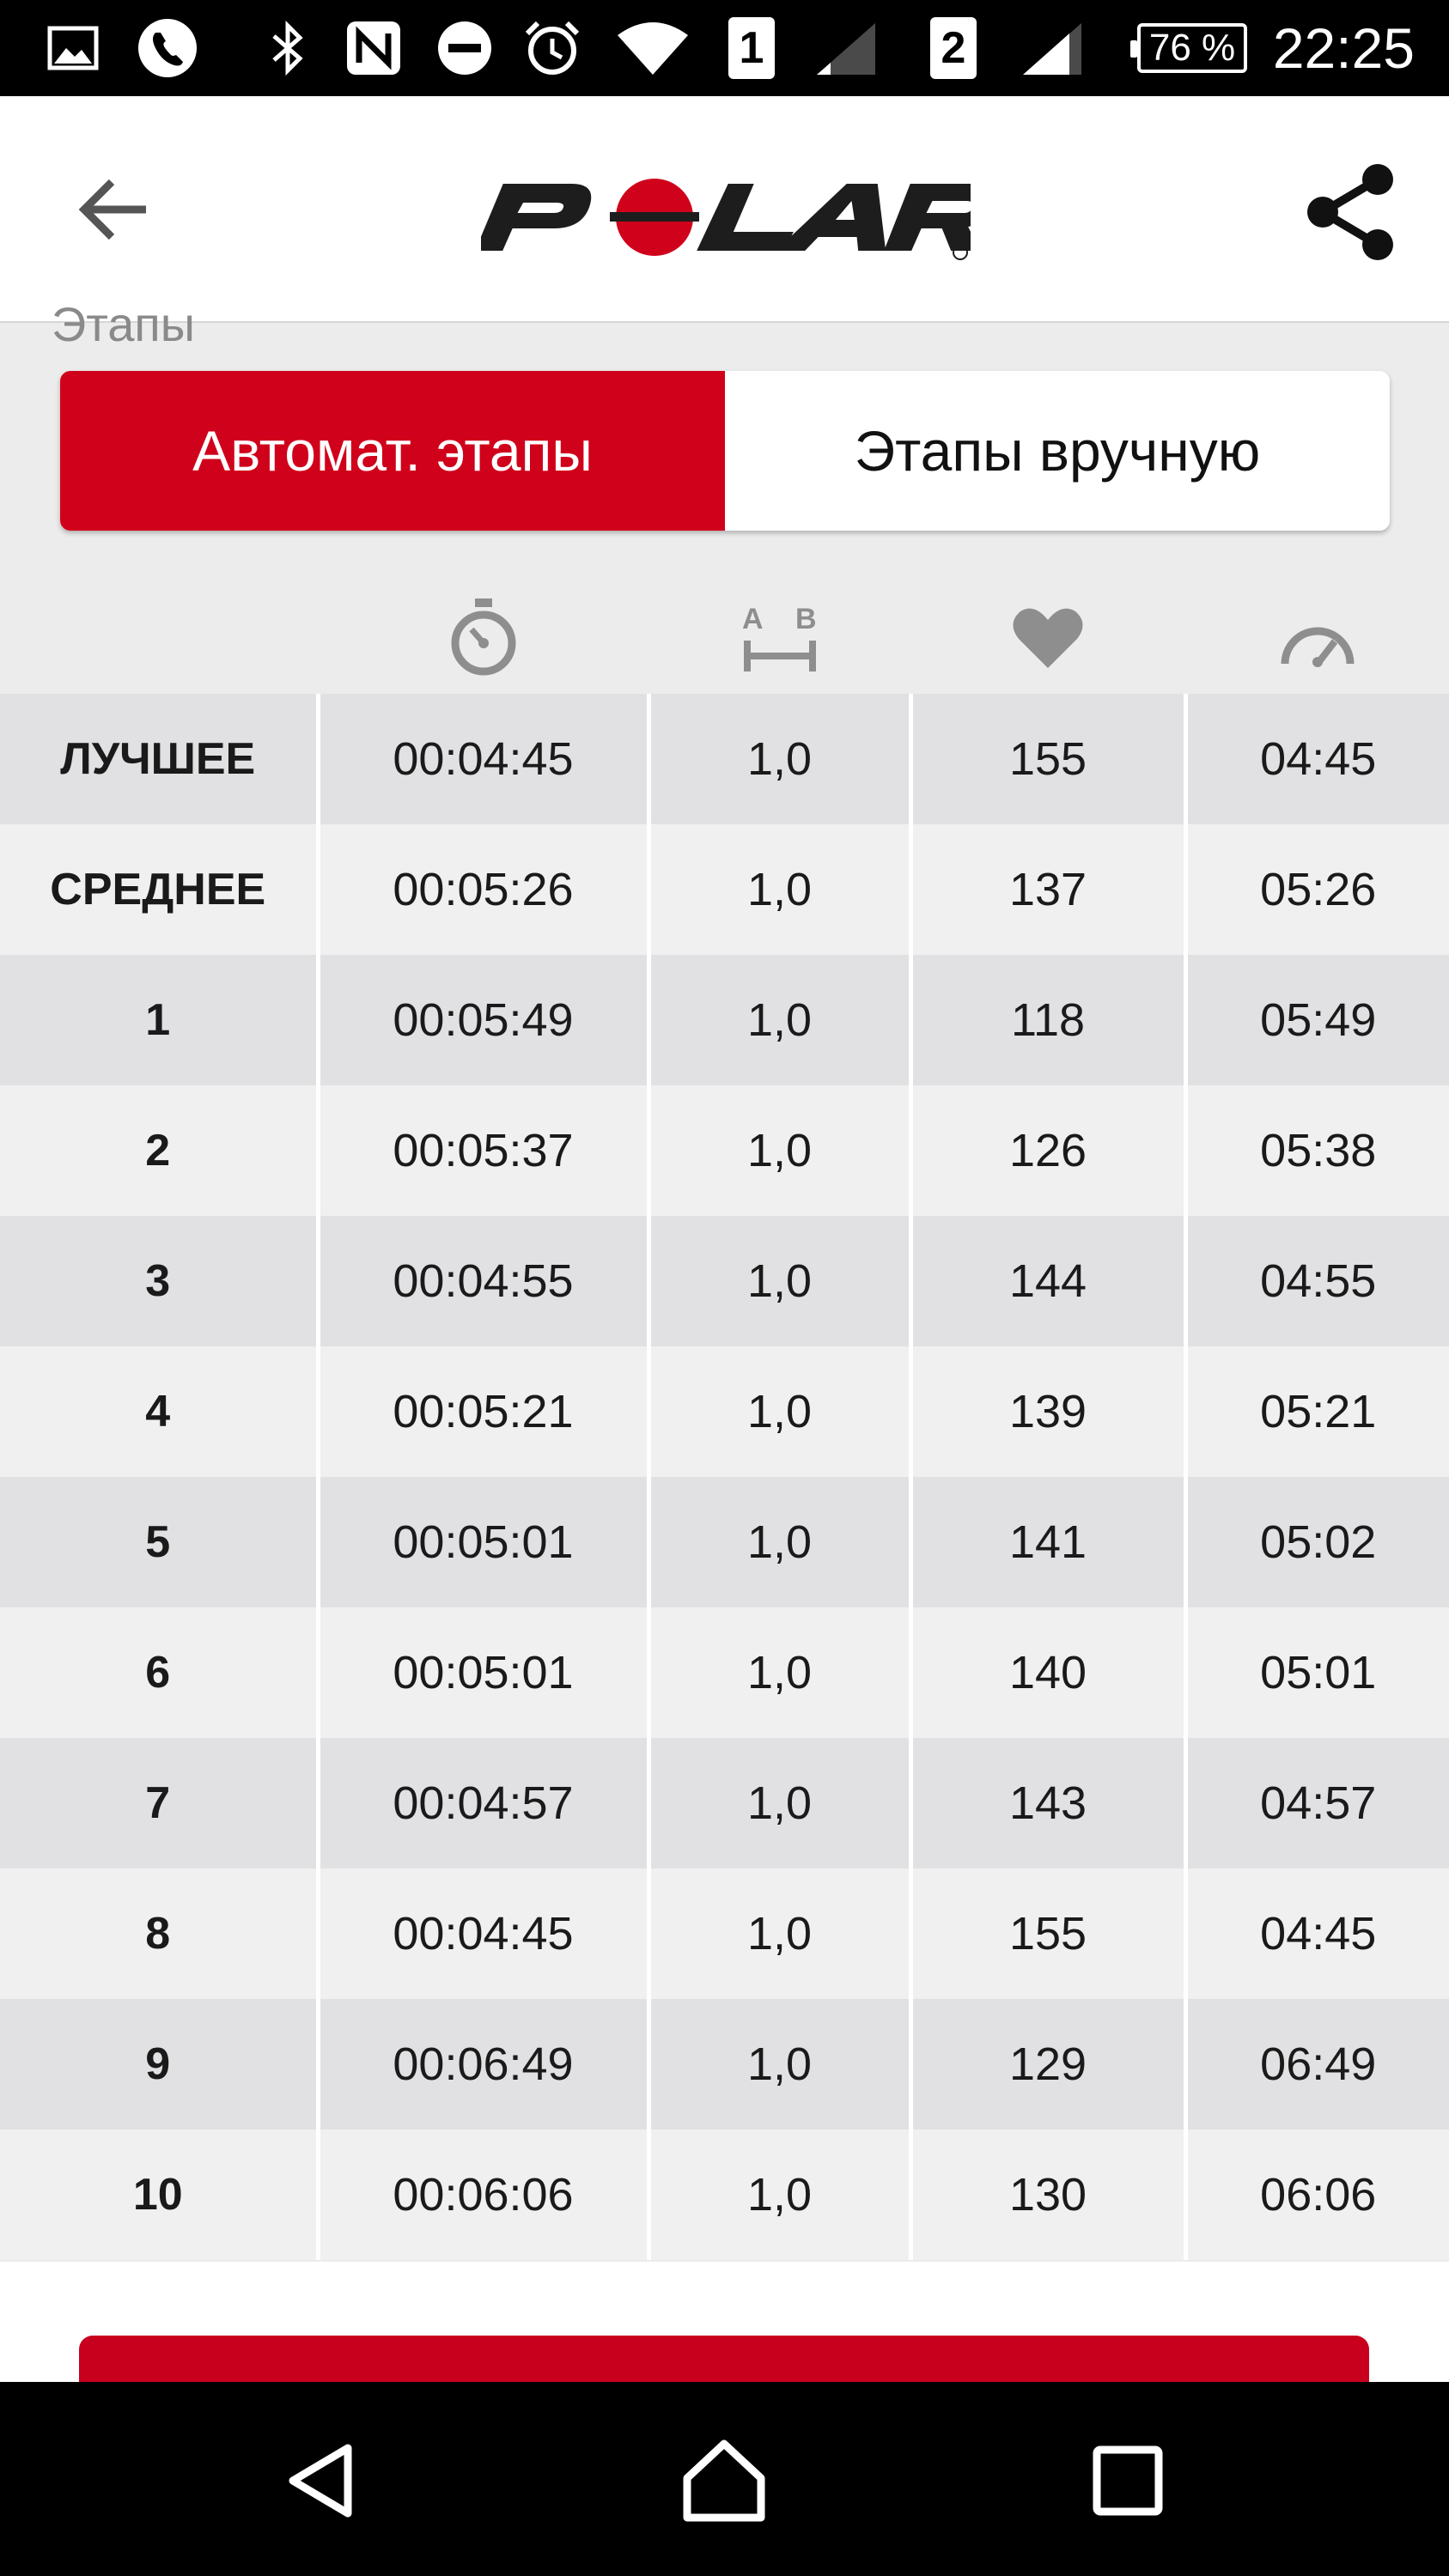  What do you see at coordinates (167, 48) in the screenshot?
I see `phone-call-icon` at bounding box center [167, 48].